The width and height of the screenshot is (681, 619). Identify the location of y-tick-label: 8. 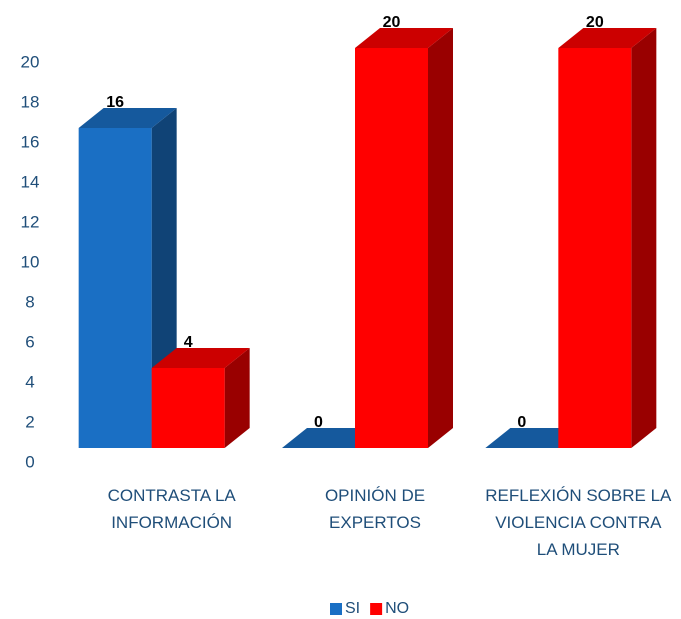
(29, 301).